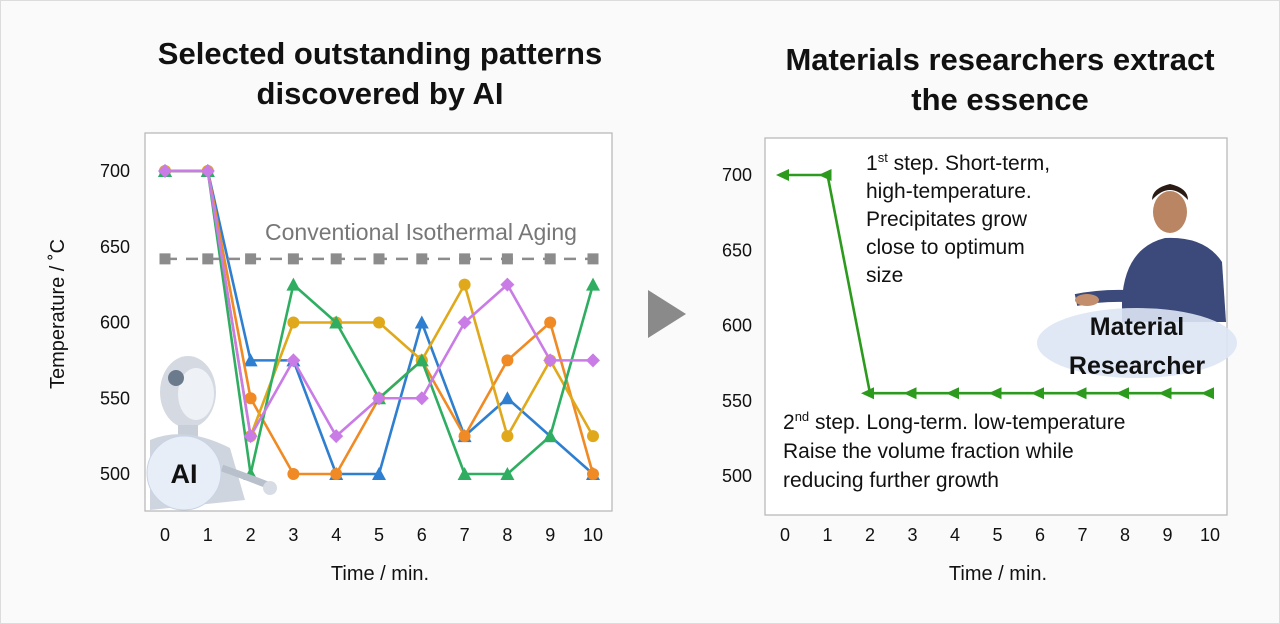 This screenshot has width=1280, height=624. What do you see at coordinates (550, 535) in the screenshot?
I see `left-x-tick-label: 9` at bounding box center [550, 535].